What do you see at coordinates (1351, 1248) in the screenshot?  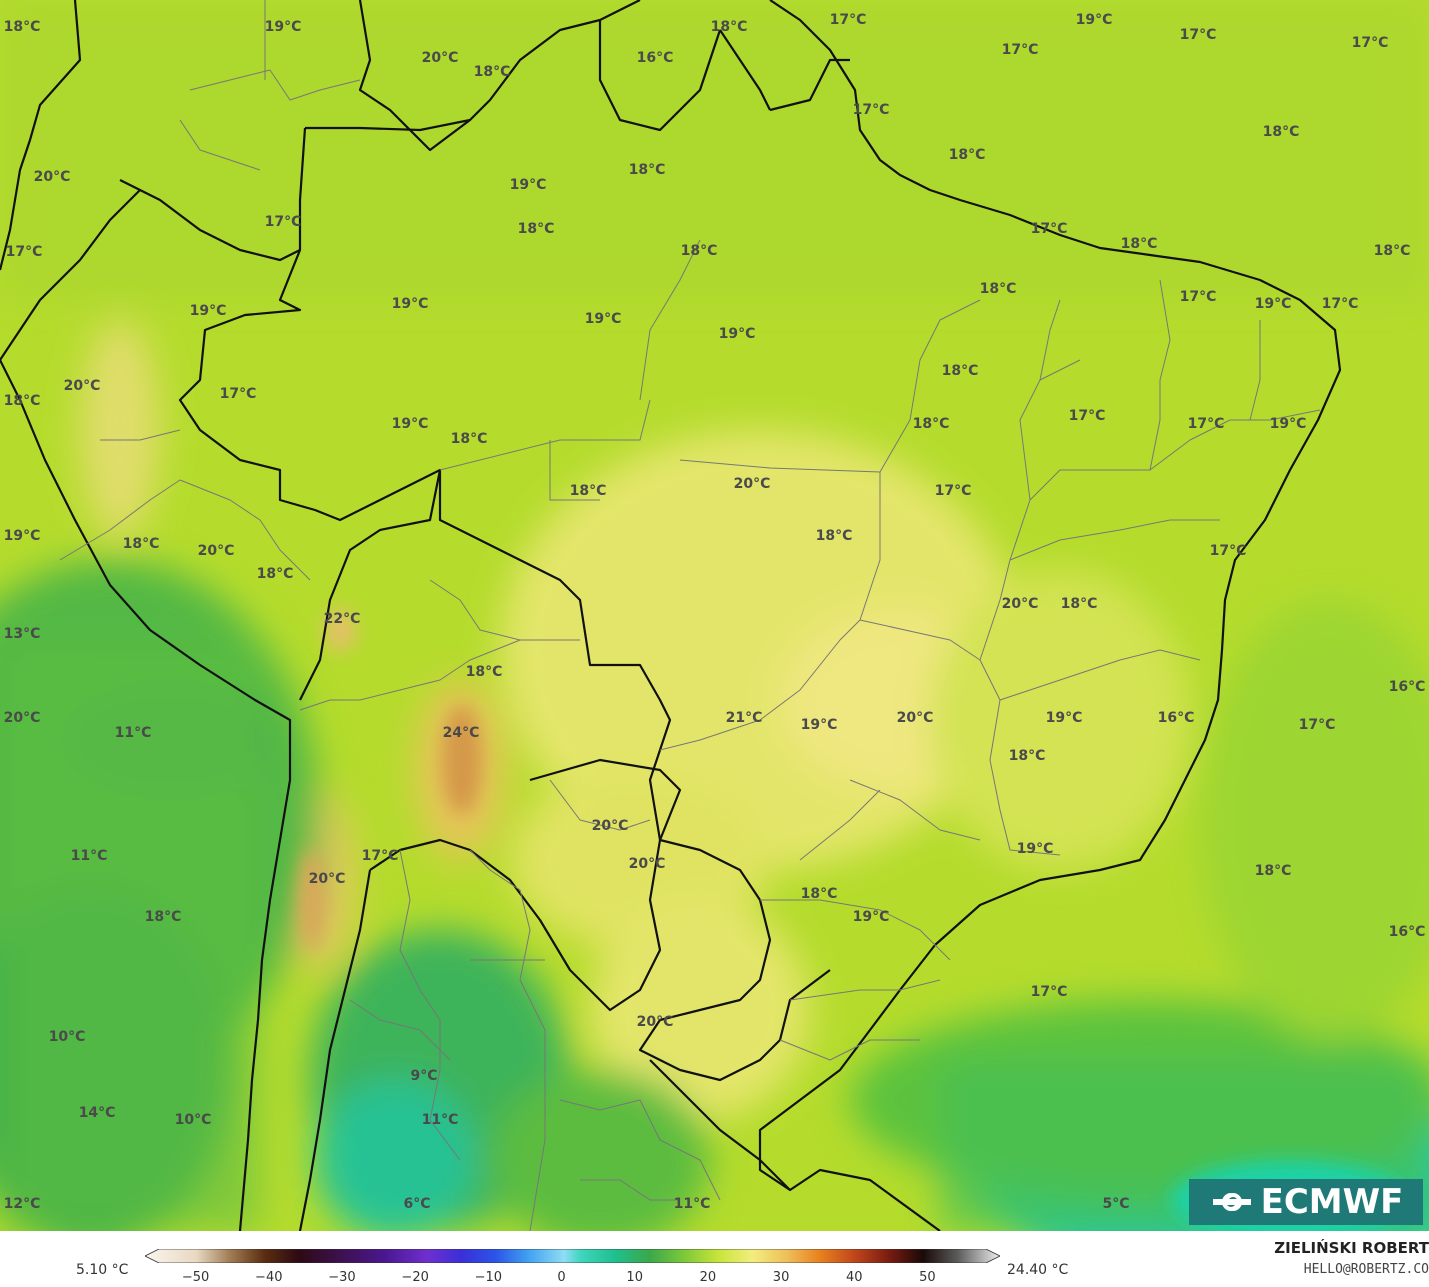 I see `author-credit: ZIELIŃSKI ROBERT` at bounding box center [1351, 1248].